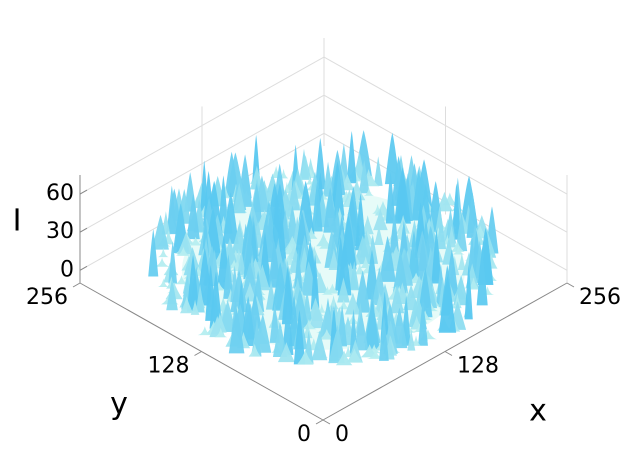 This screenshot has width=627, height=473. What do you see at coordinates (67, 269) in the screenshot?
I see `z-tick-label: 0` at bounding box center [67, 269].